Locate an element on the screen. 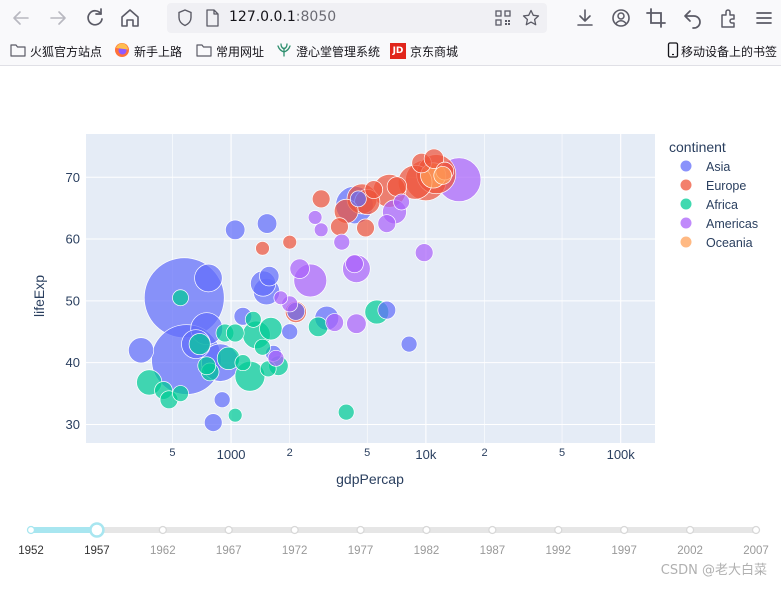 Image resolution: width=781 pixels, height=590 pixels. legend-item-oceania: Oceania is located at coordinates (716, 243).